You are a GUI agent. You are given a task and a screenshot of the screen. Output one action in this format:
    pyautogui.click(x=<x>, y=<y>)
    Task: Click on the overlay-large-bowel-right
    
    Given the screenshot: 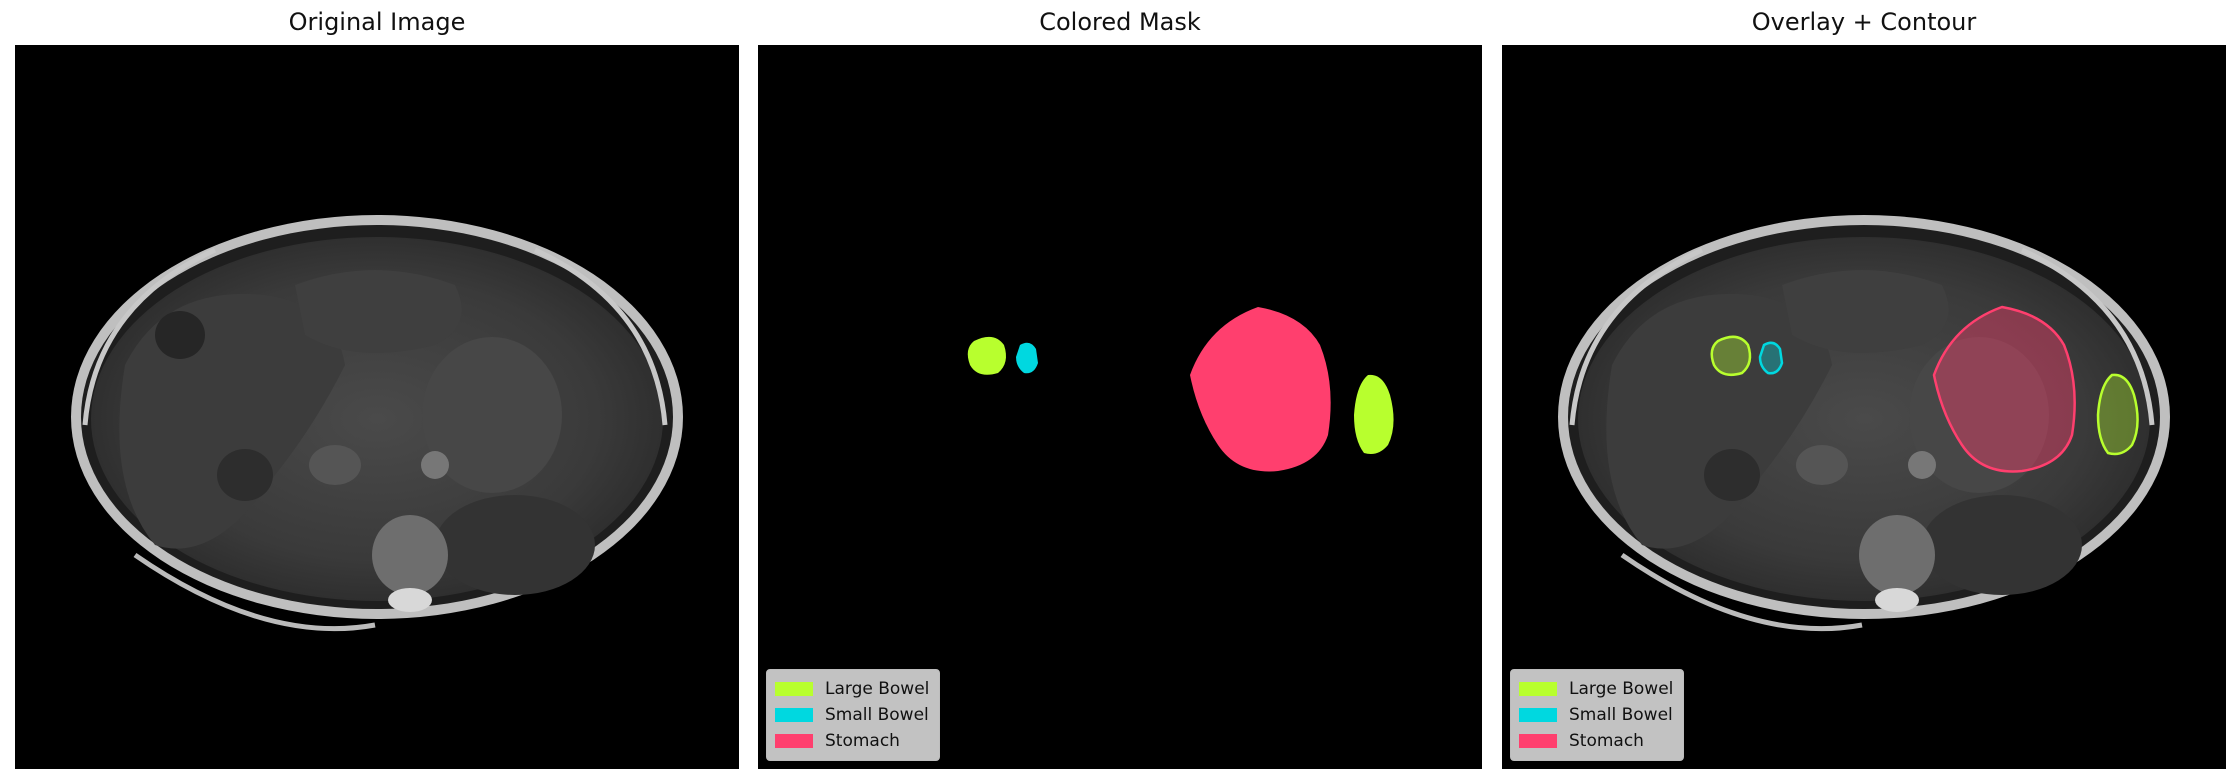 What is the action you would take?
    pyautogui.click(x=2117, y=414)
    